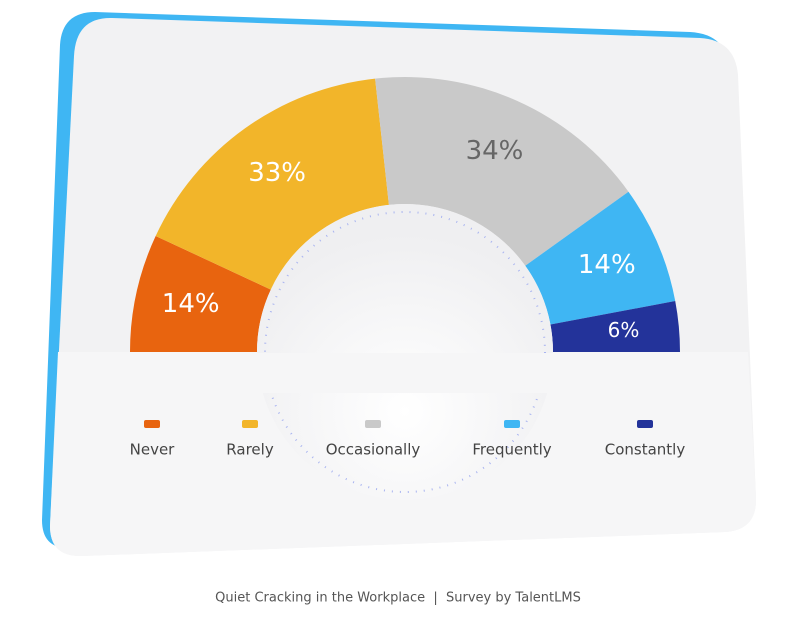 Image resolution: width=793 pixels, height=623 pixels. Describe the element at coordinates (250, 450) in the screenshot. I see `legend-label: Rarely` at that location.